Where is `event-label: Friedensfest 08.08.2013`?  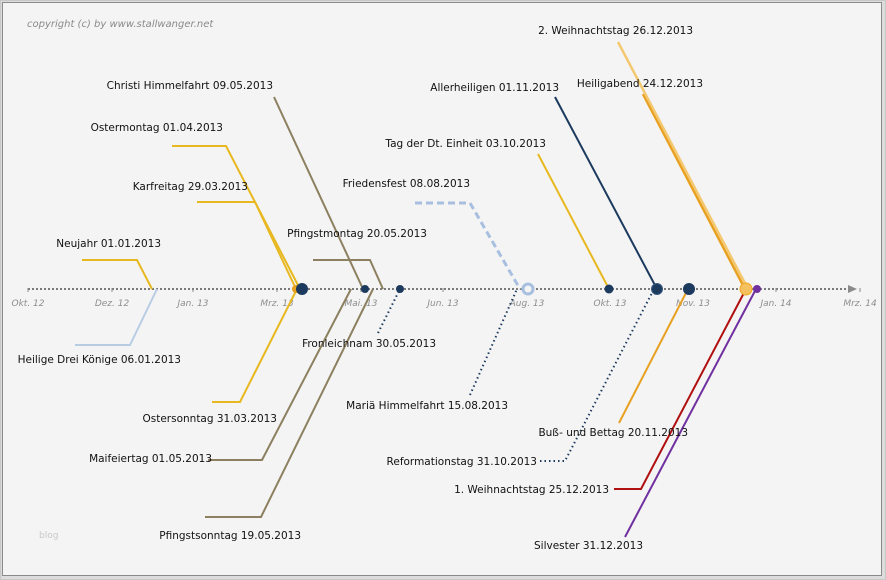 event-label: Friedensfest 08.08.2013 is located at coordinates (406, 184).